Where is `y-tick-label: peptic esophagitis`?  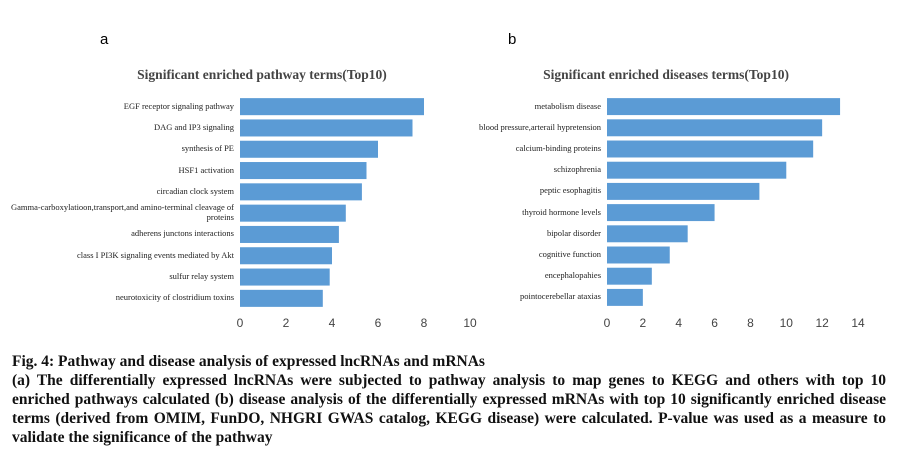
y-tick-label: peptic esophagitis is located at coordinates (570, 190).